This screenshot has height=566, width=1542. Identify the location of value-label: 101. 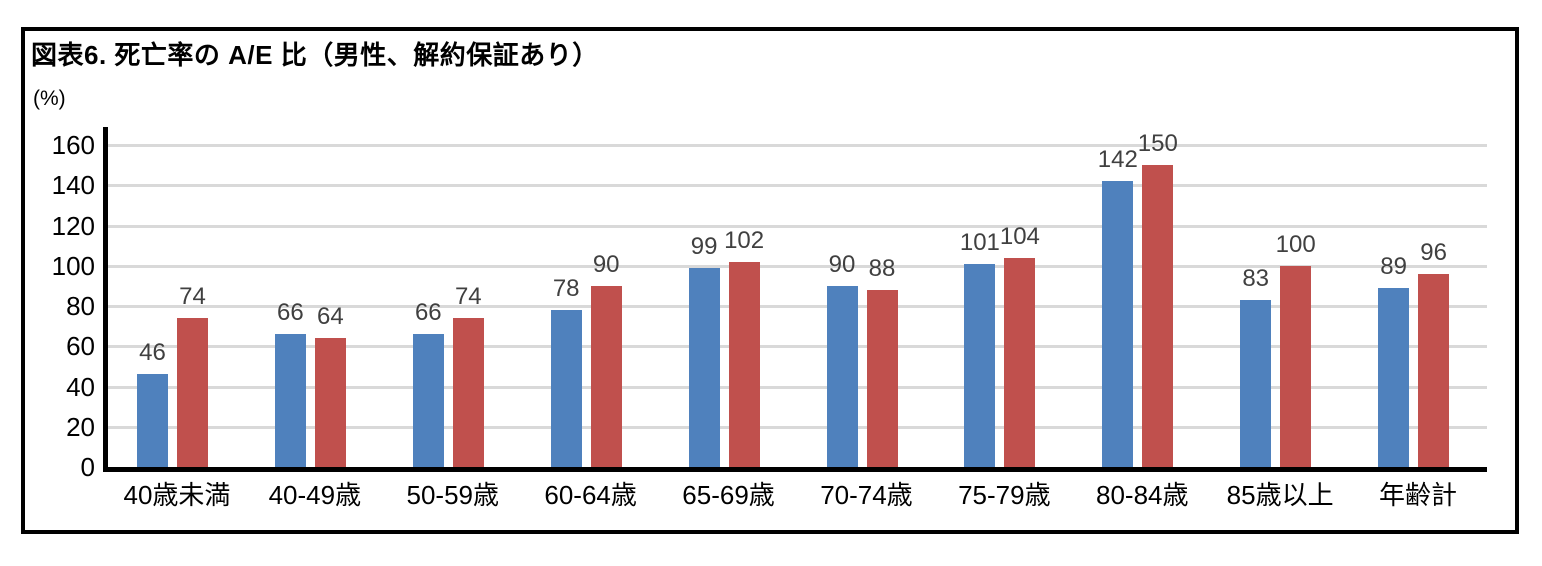
(979, 242).